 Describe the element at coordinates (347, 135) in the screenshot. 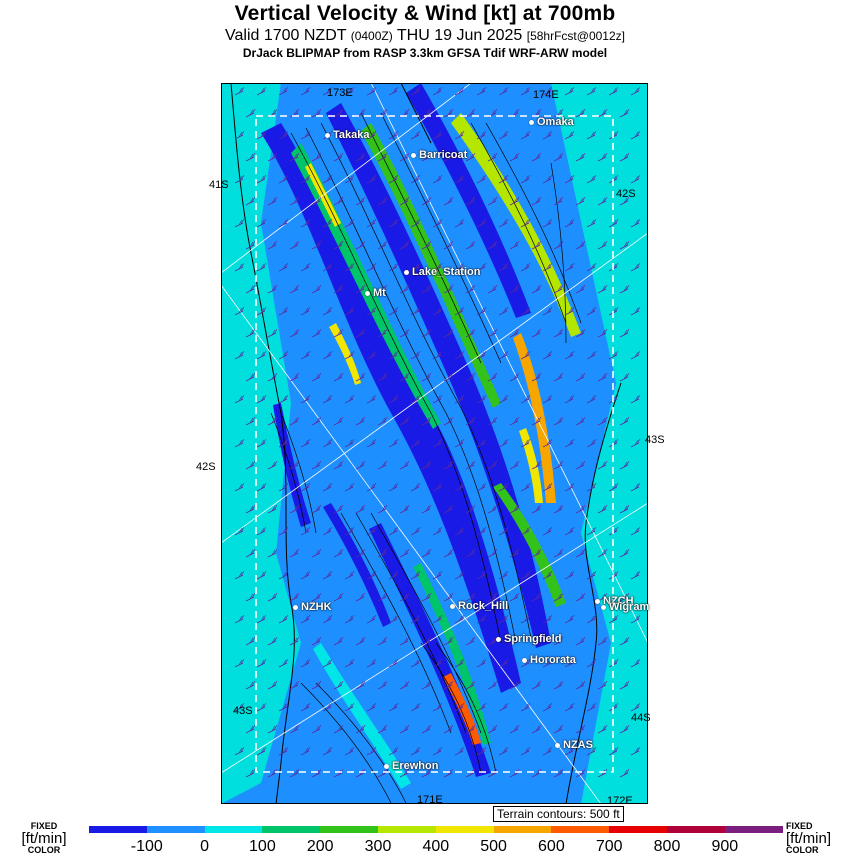

I see `place-takaka: Takaka` at that location.